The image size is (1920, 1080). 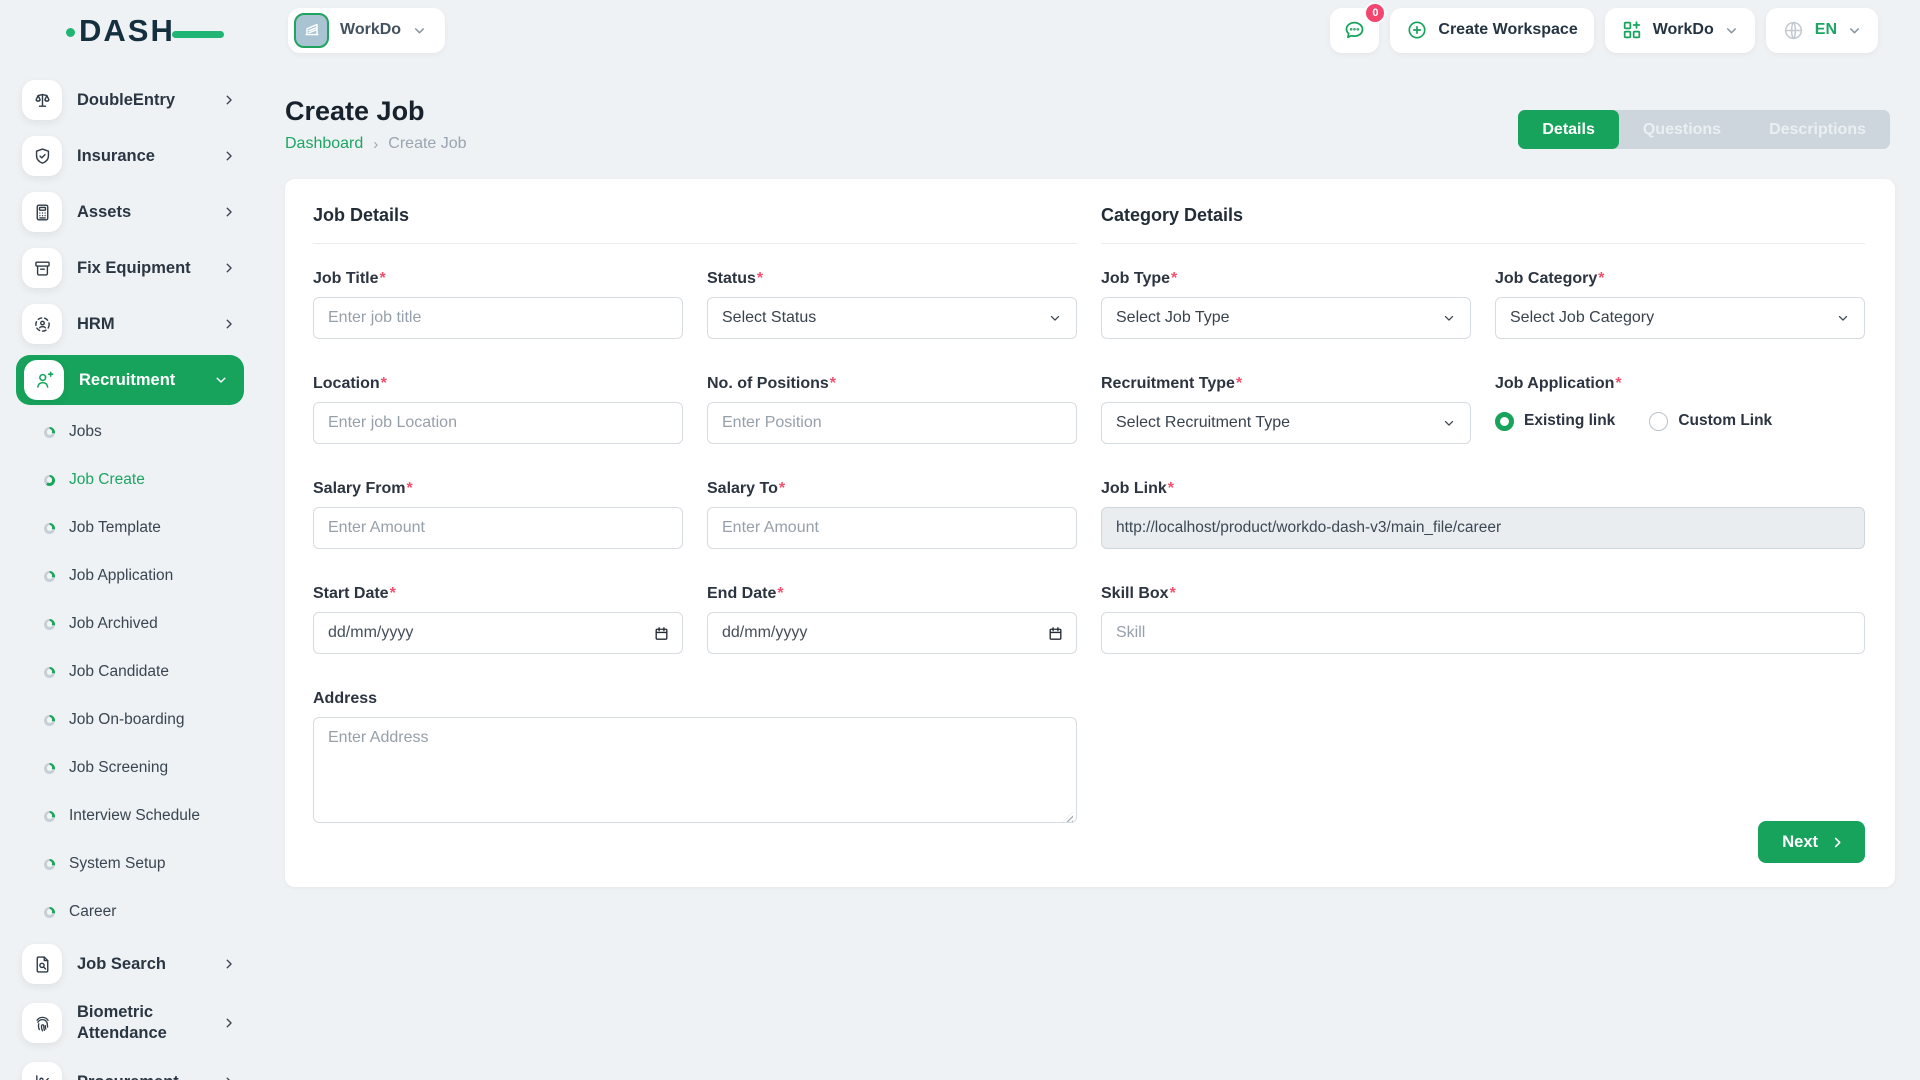 What do you see at coordinates (1550, 278) in the screenshot?
I see `job-category-label: Job Category*` at bounding box center [1550, 278].